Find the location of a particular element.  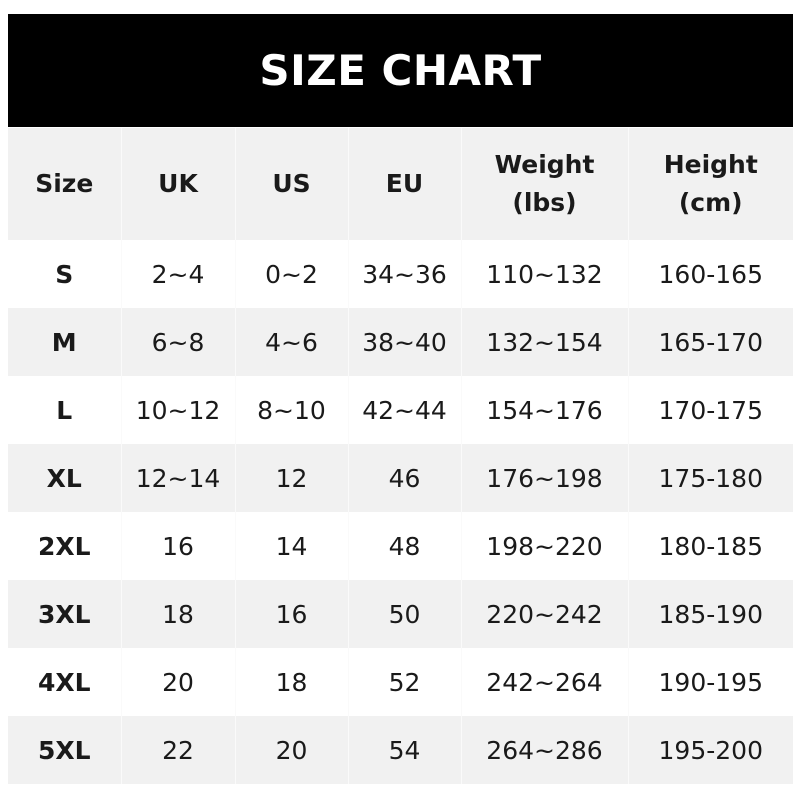

cell-weight: 154~176 is located at coordinates (544, 410).